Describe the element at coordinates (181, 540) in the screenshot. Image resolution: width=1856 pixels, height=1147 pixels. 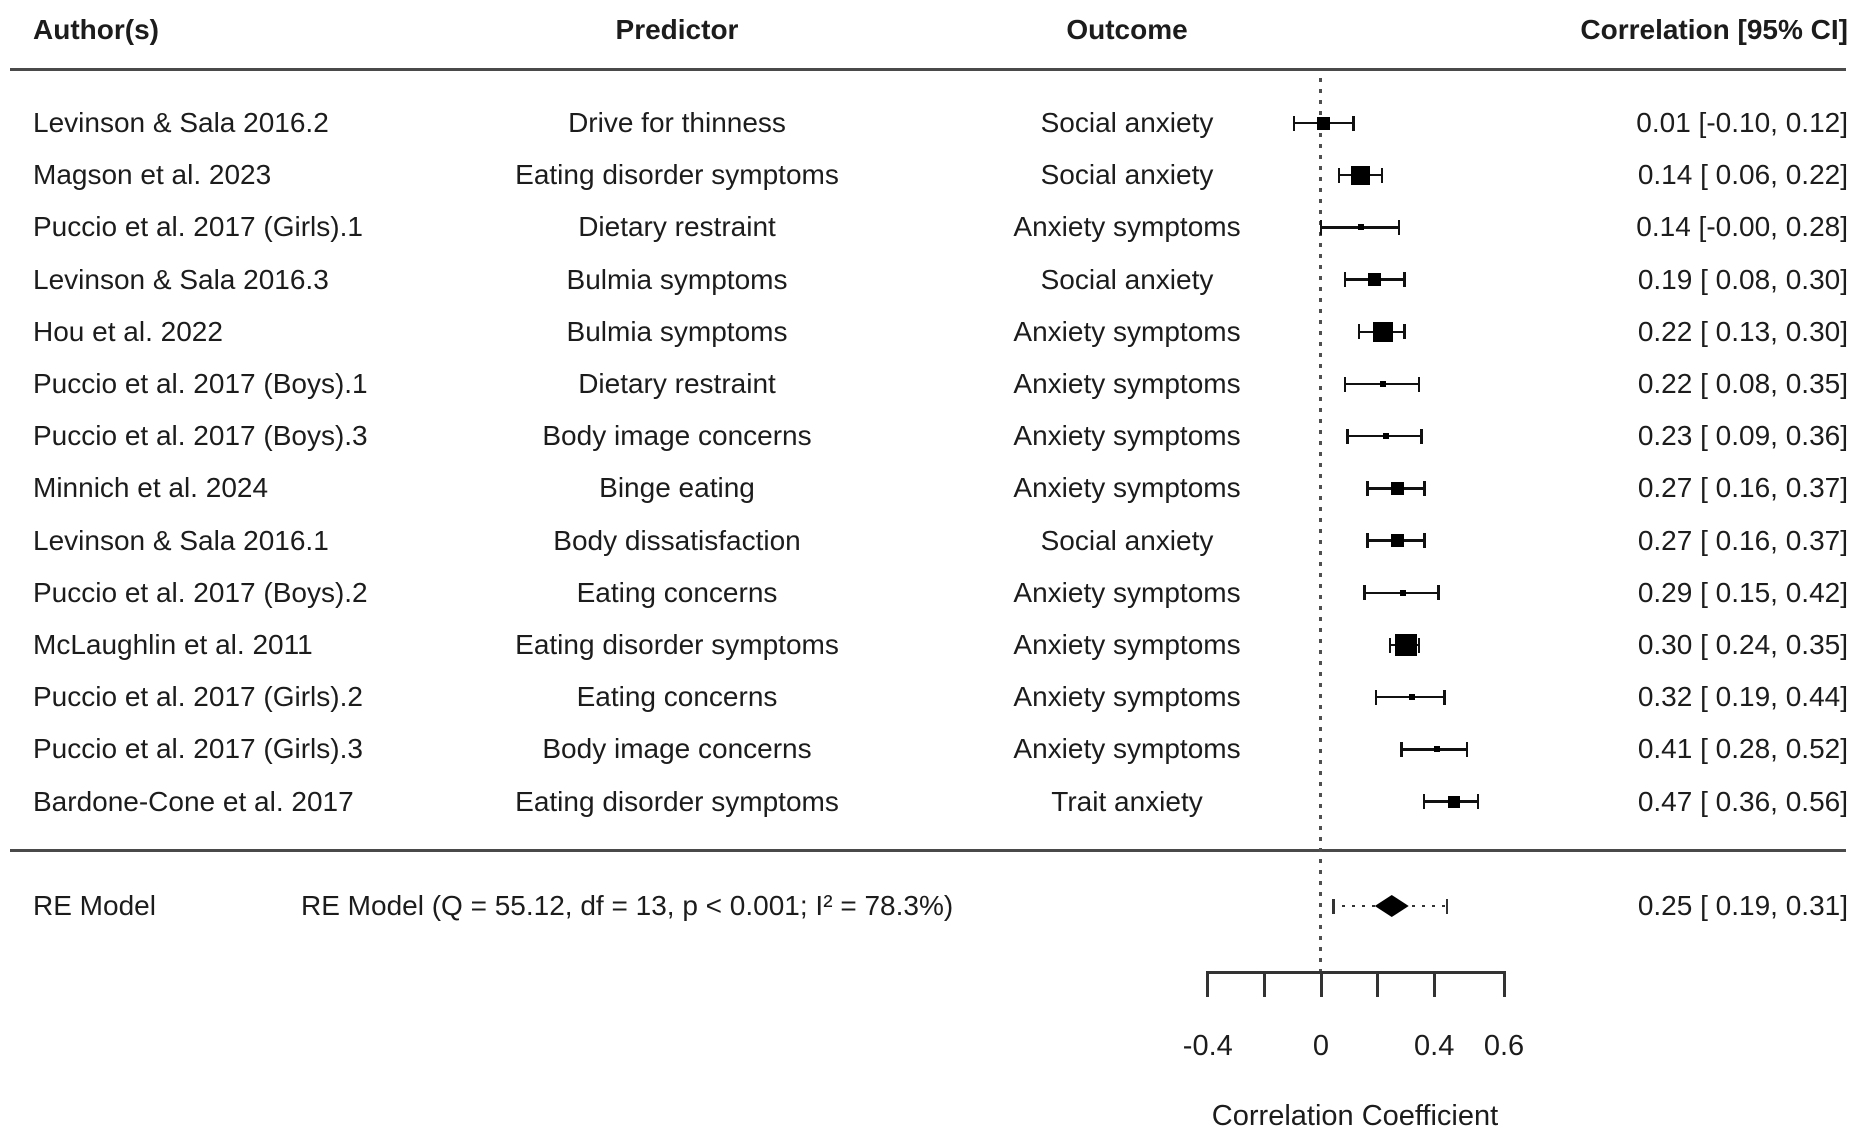
I see `study-author: Levinson & Sala 2016.1` at that location.